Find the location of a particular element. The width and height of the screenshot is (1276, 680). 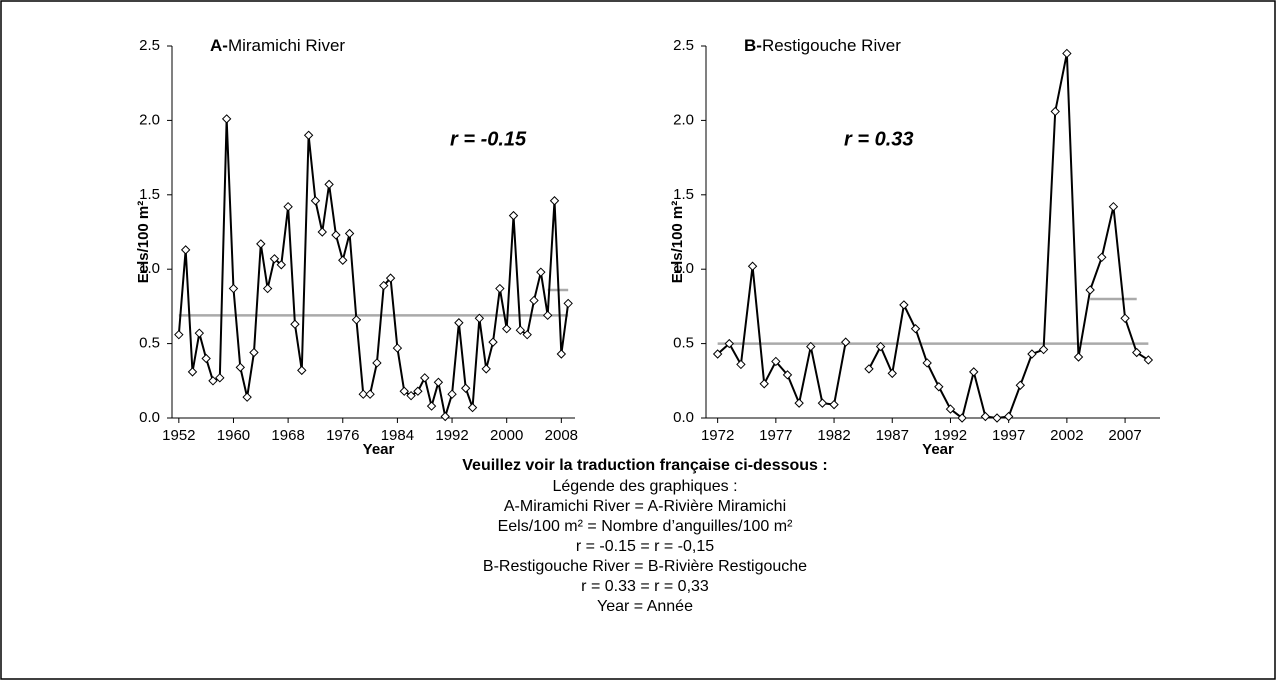

x-tick-label: 1960 is located at coordinates (233, 435).